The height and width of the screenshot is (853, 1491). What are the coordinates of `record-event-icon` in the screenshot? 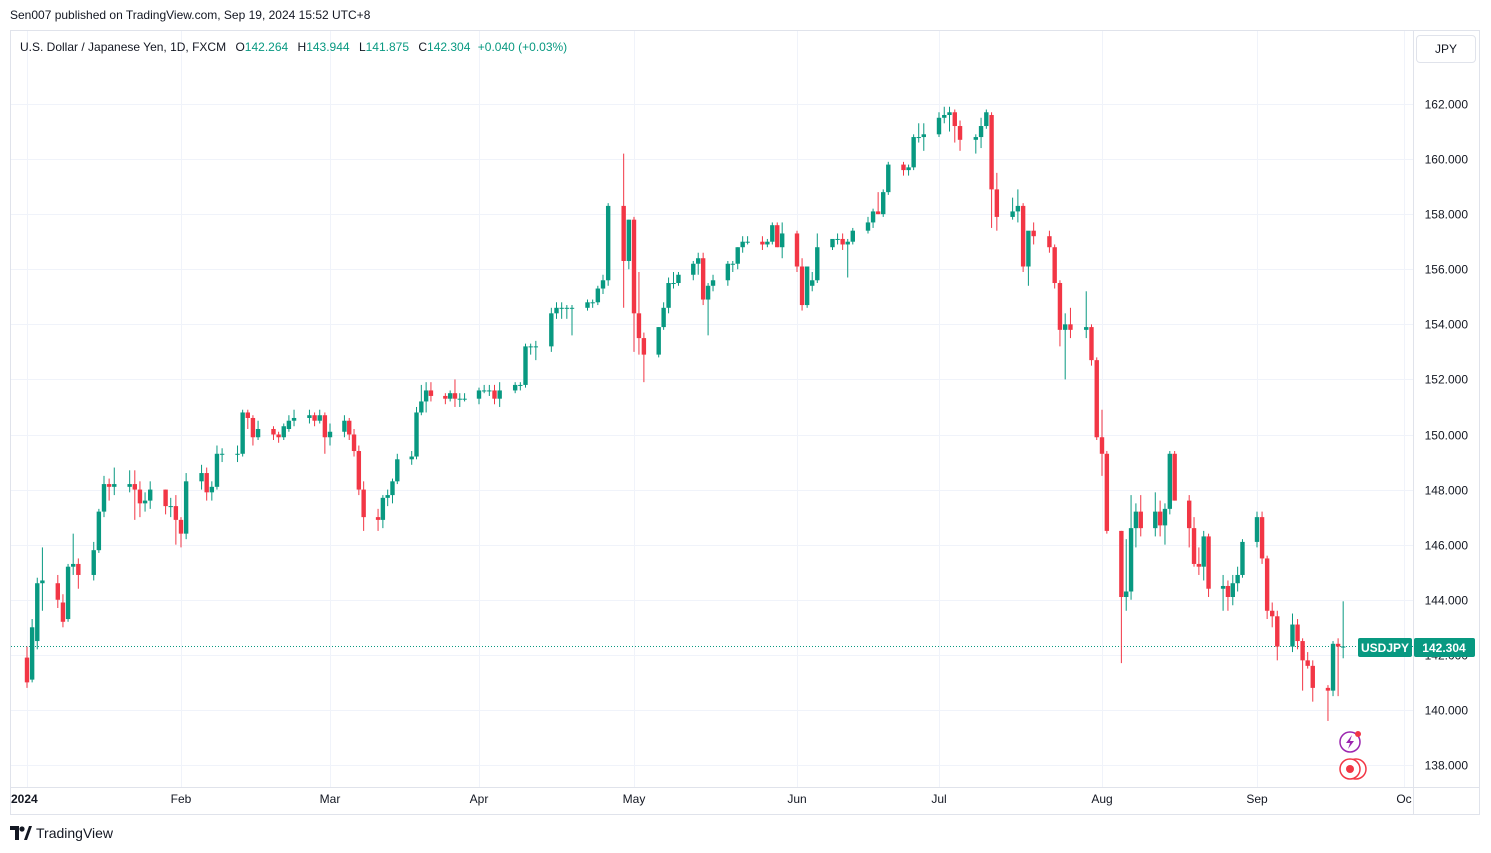 It's located at (1353, 769).